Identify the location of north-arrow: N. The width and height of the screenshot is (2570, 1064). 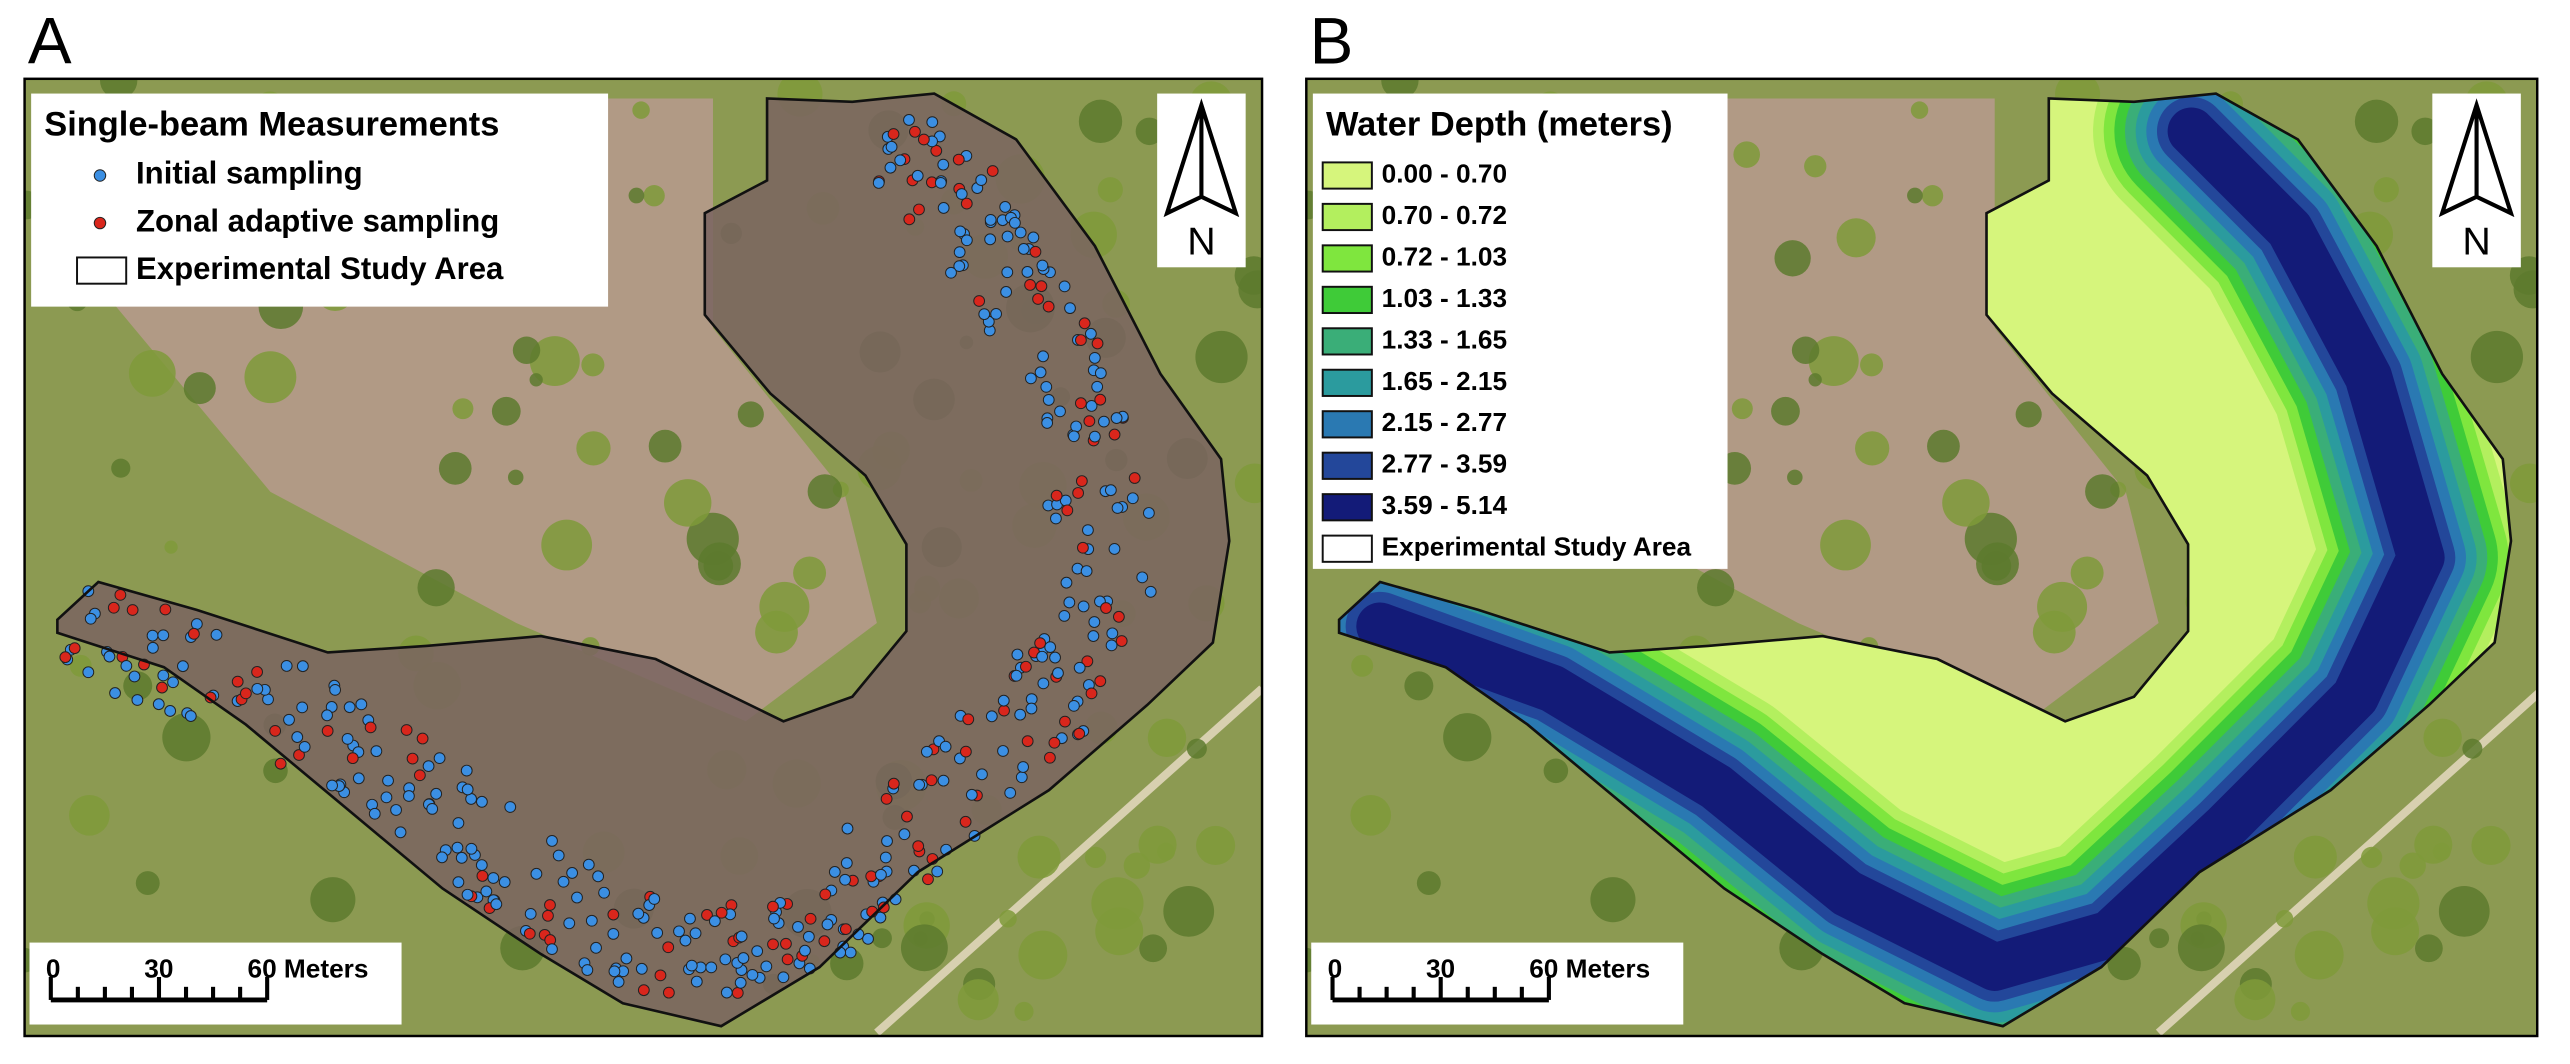
(2476, 180).